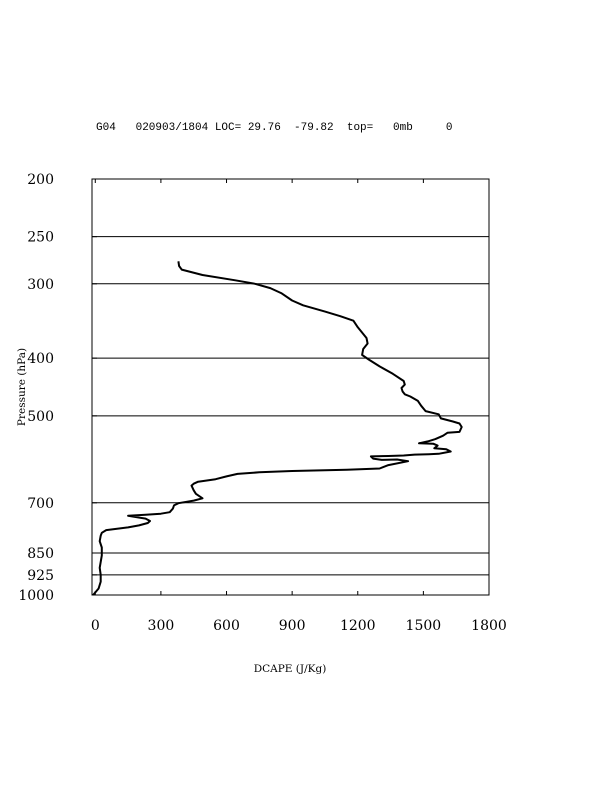  I want to click on x-tick-label: 900, so click(292, 626).